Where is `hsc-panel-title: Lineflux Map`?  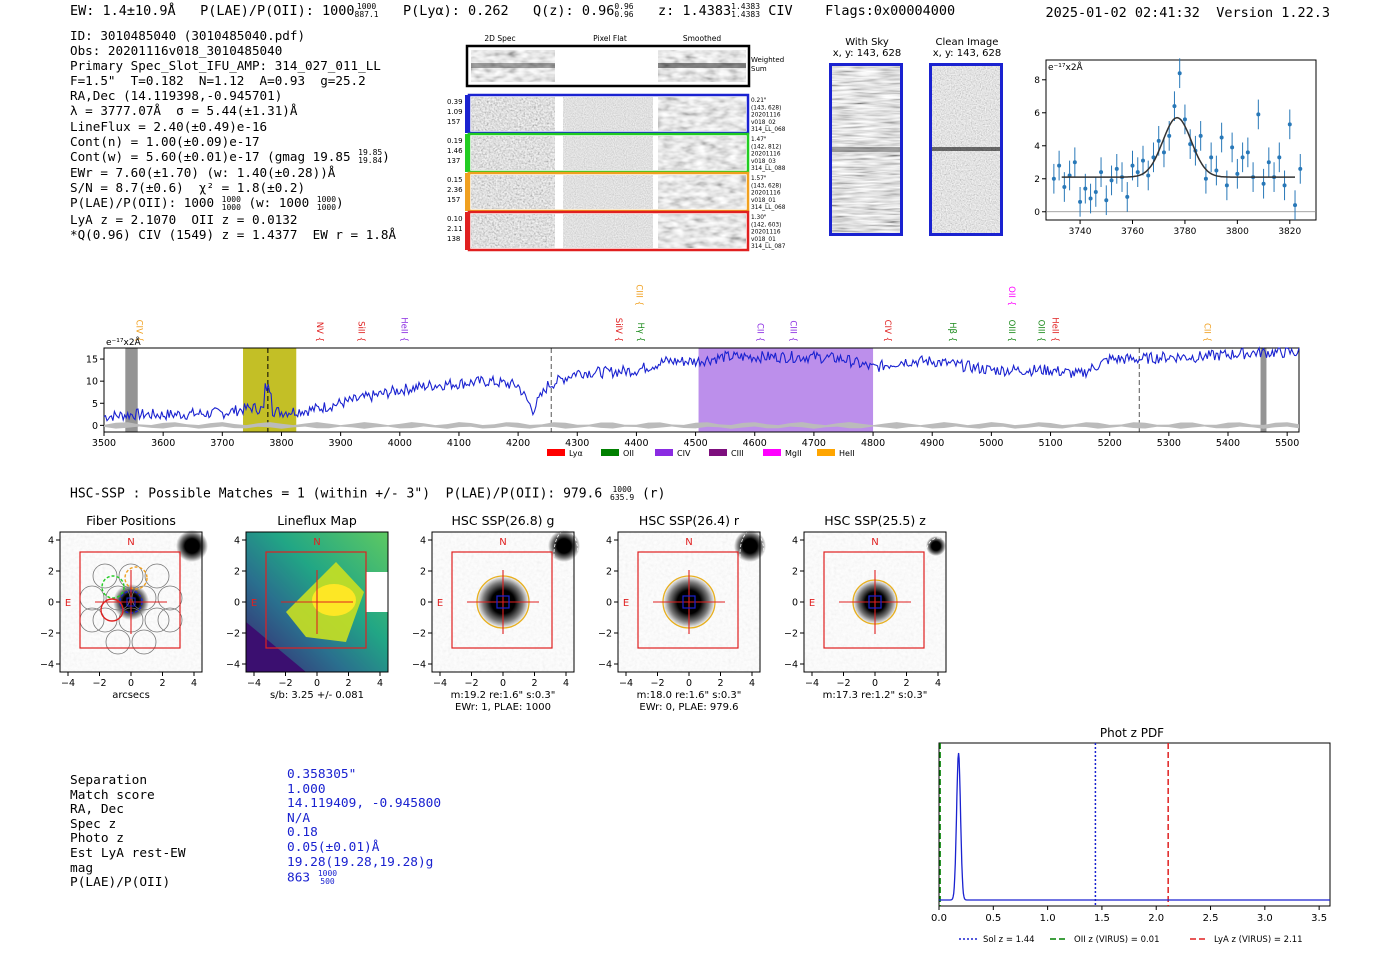
hsc-panel-title: Lineflux Map is located at coordinates (317, 520).